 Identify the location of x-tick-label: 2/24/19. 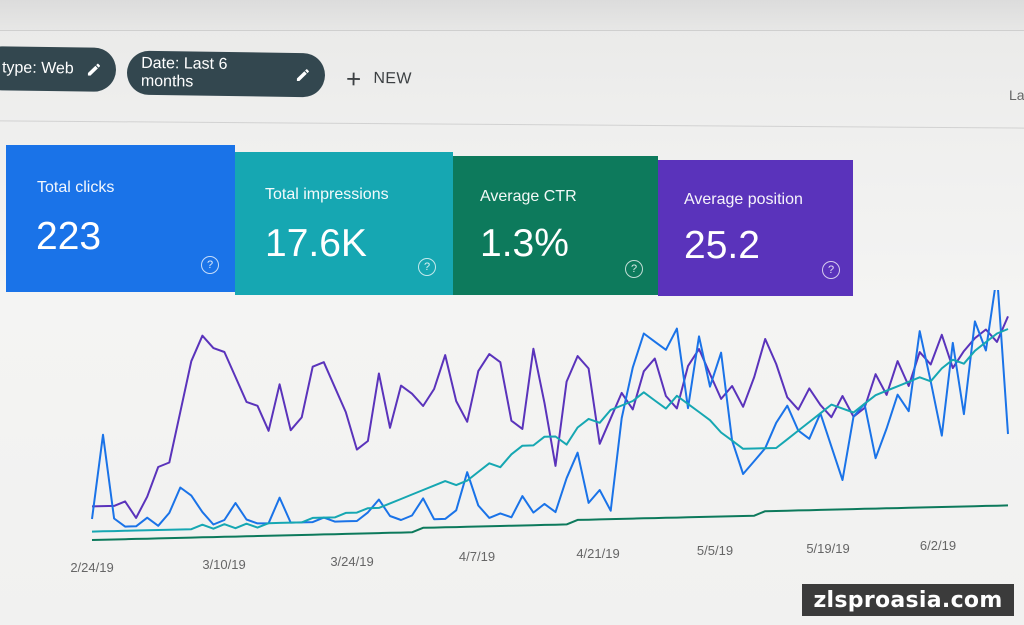
(91, 567).